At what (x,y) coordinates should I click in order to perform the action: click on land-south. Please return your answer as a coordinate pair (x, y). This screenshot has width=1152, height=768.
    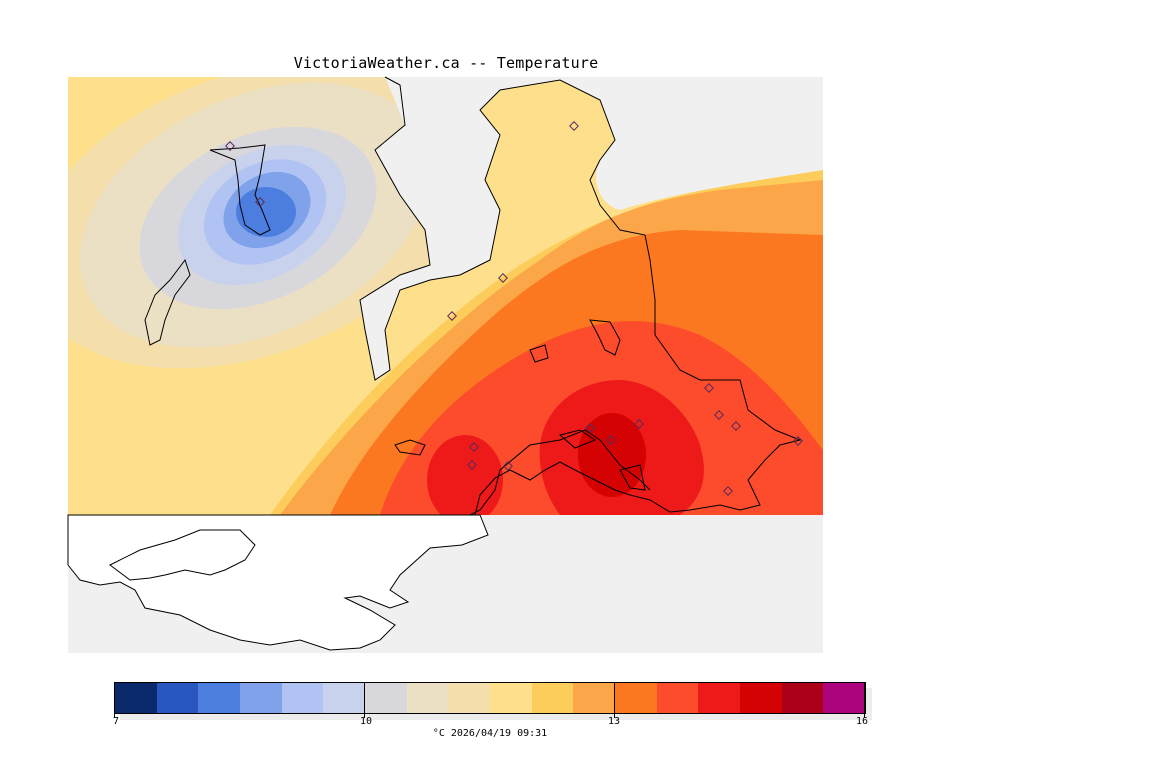
    Looking at the image, I should click on (278, 582).